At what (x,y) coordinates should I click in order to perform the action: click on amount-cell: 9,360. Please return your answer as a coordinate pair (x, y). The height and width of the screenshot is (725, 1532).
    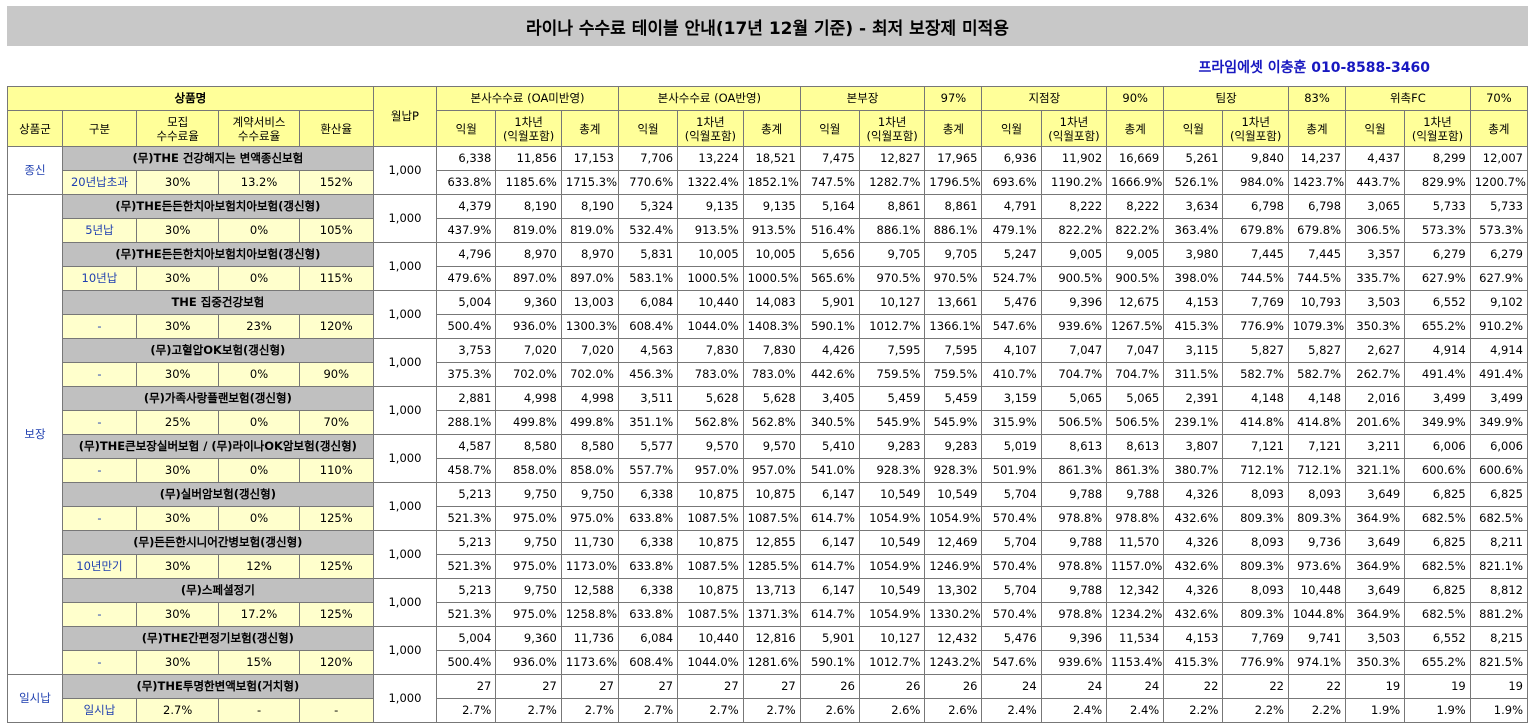
    Looking at the image, I should click on (528, 638).